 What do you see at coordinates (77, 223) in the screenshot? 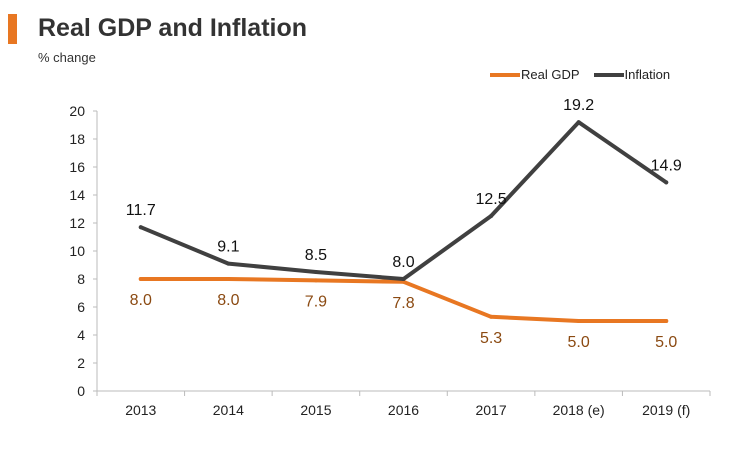
I see `y-tick-label: 12` at bounding box center [77, 223].